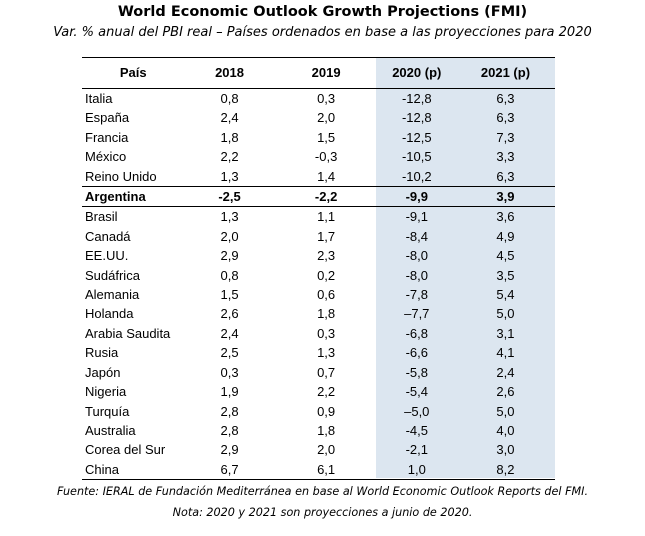  Describe the element at coordinates (326, 411) in the screenshot. I see `cell-2019: 0,9` at that location.